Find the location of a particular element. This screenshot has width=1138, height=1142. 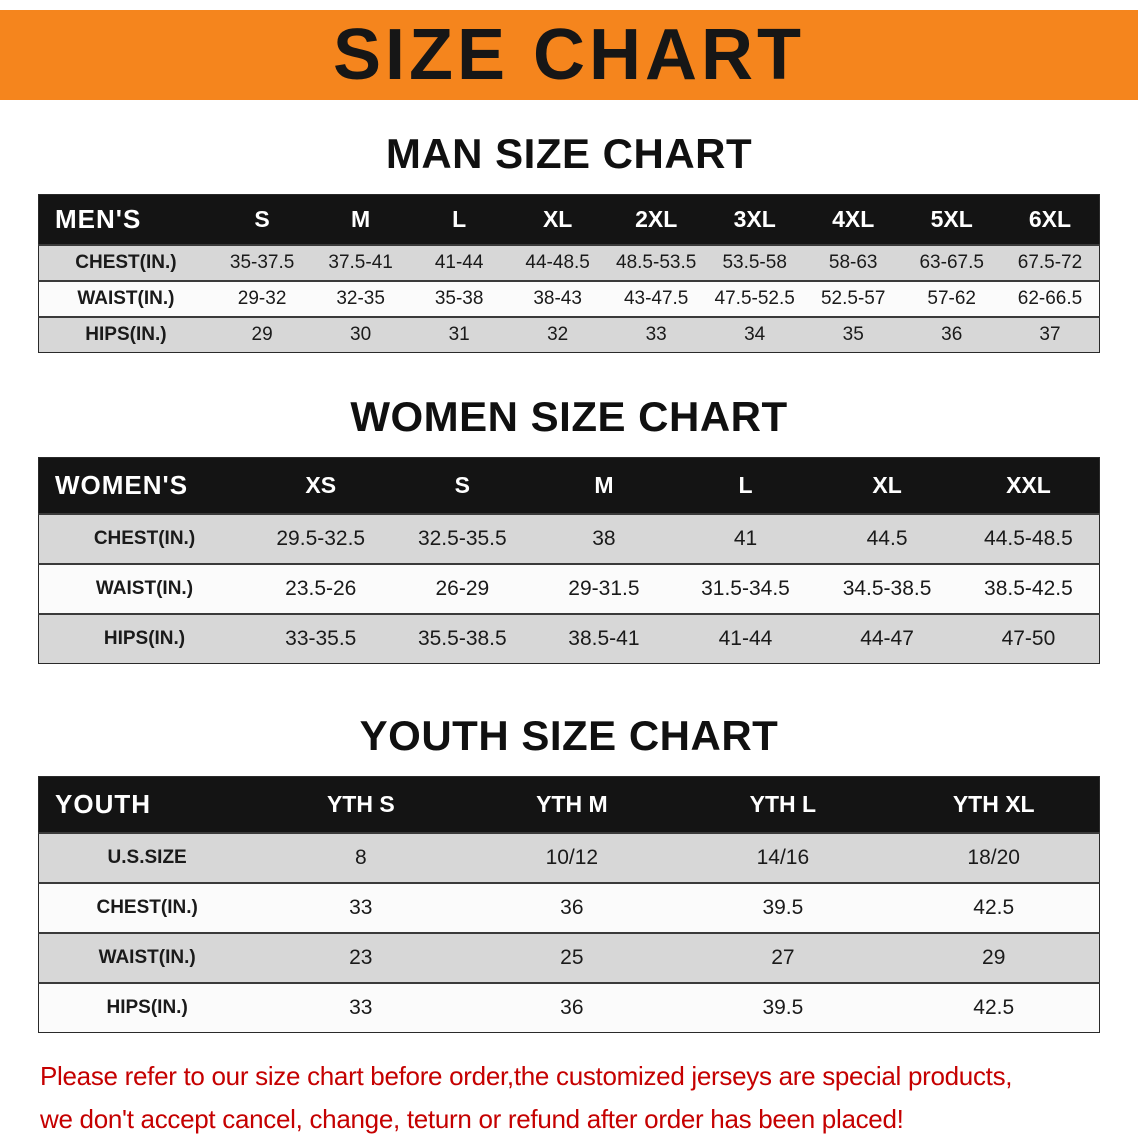

table-header-row: WOMEN'S XS S M L XL XXL is located at coordinates (569, 485).